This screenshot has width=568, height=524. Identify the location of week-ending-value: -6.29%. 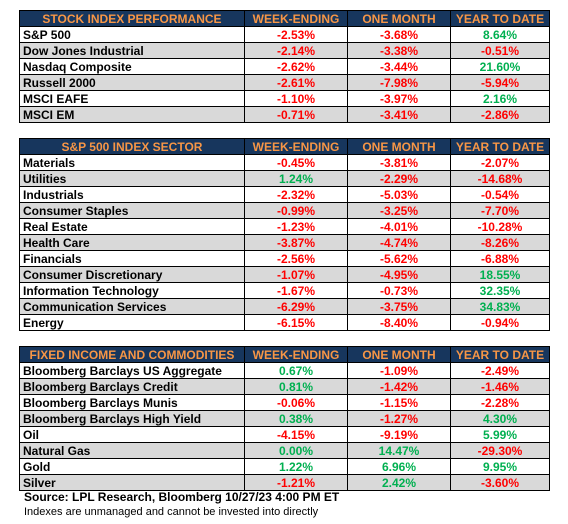
(296, 306).